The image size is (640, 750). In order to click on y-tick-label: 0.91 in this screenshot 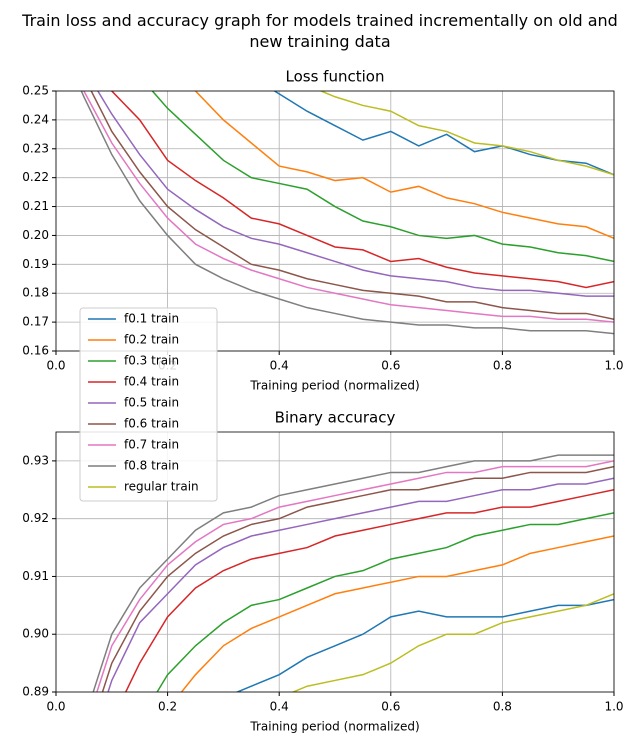, I will do `click(35, 576)`.